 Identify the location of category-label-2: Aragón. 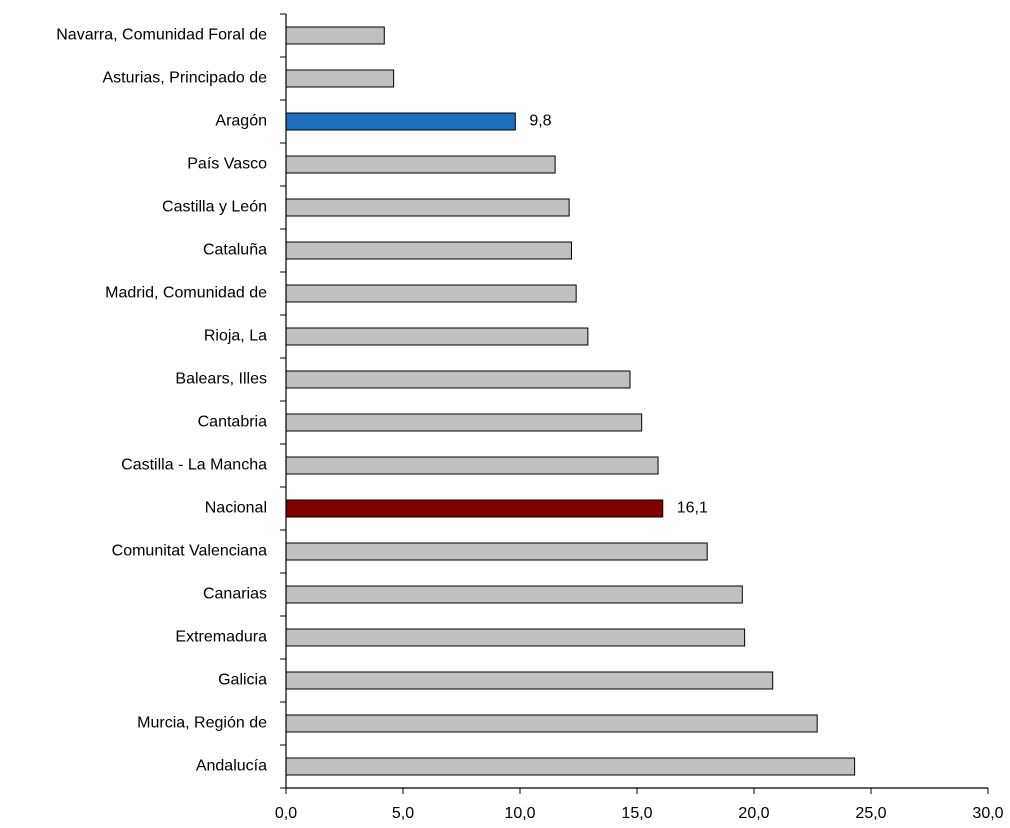
(241, 121).